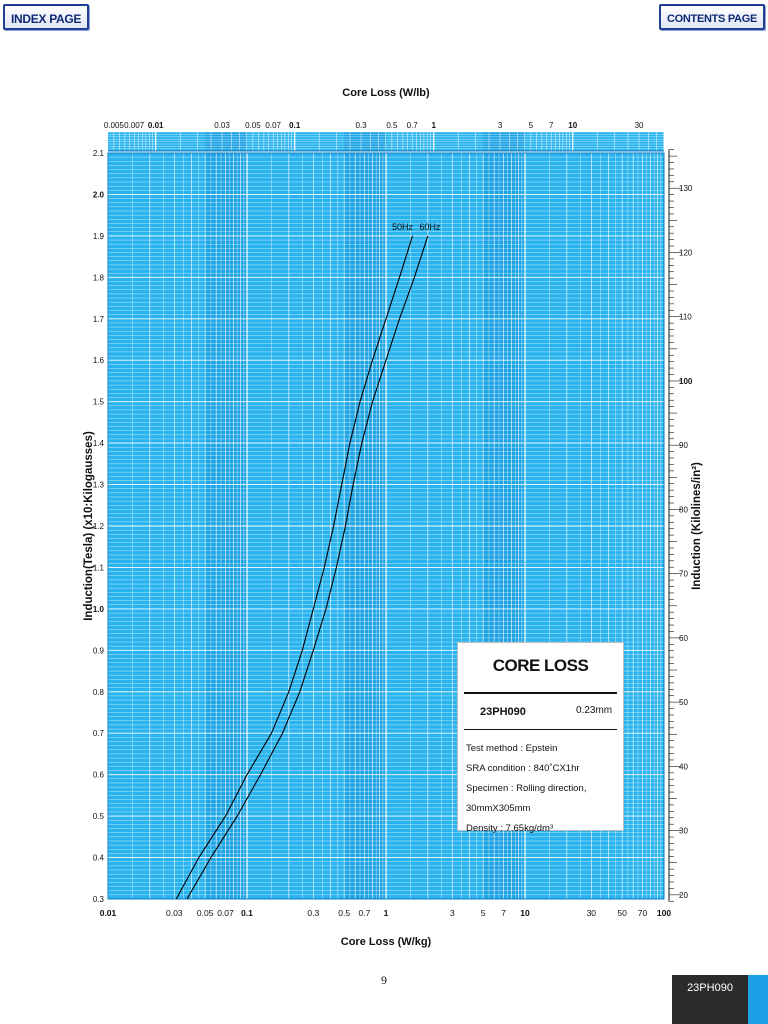 Image resolution: width=768 pixels, height=1024 pixels. What do you see at coordinates (525, 913) in the screenshot?
I see `x-tick-label: 10` at bounding box center [525, 913].